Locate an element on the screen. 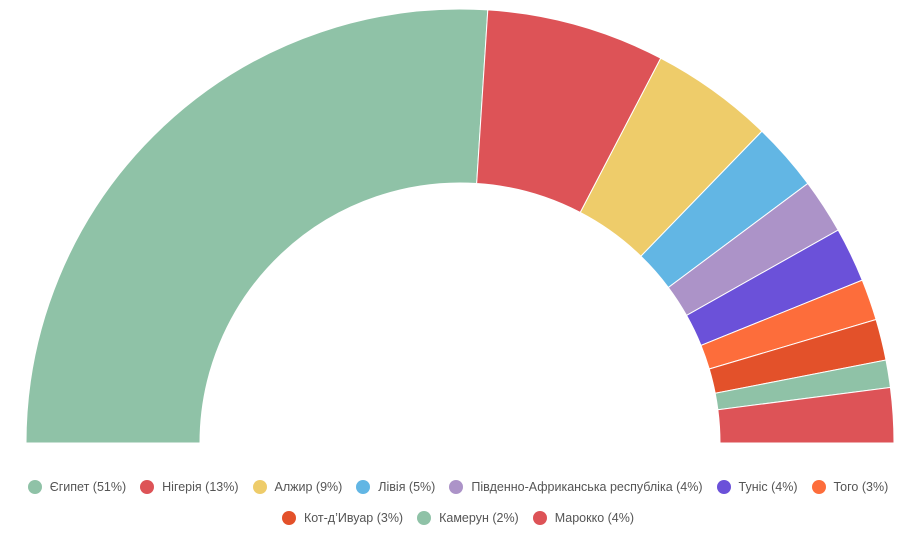 Image resolution: width=916 pixels, height=534 pixels. legend-item-3: Лівія (5%) is located at coordinates (395, 487).